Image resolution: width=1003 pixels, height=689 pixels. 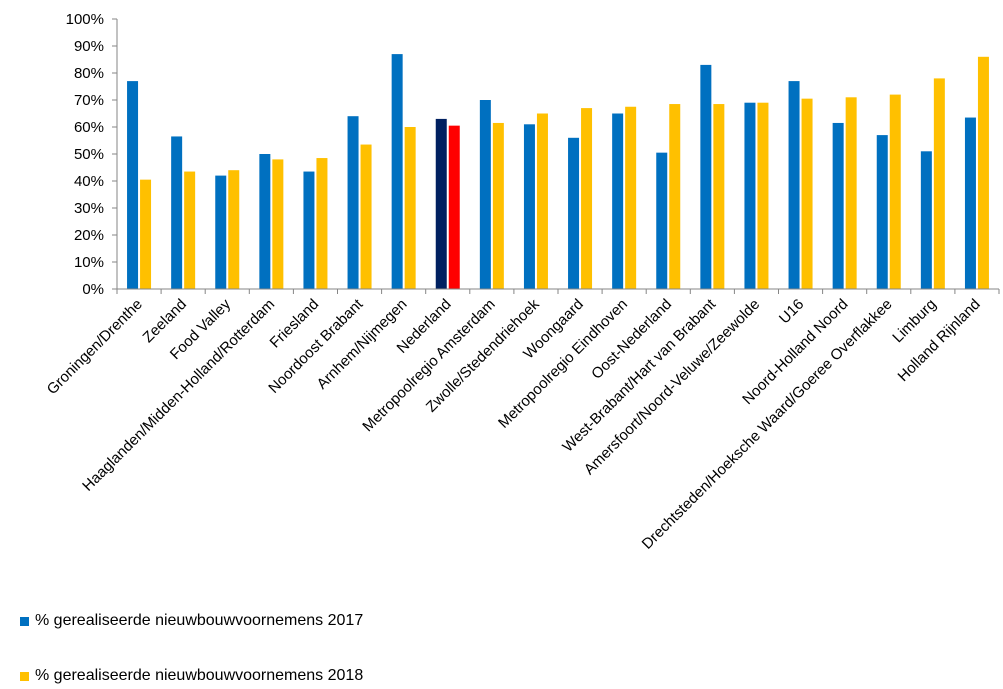 I want to click on y-tick-label: 50%, so click(x=89, y=154).